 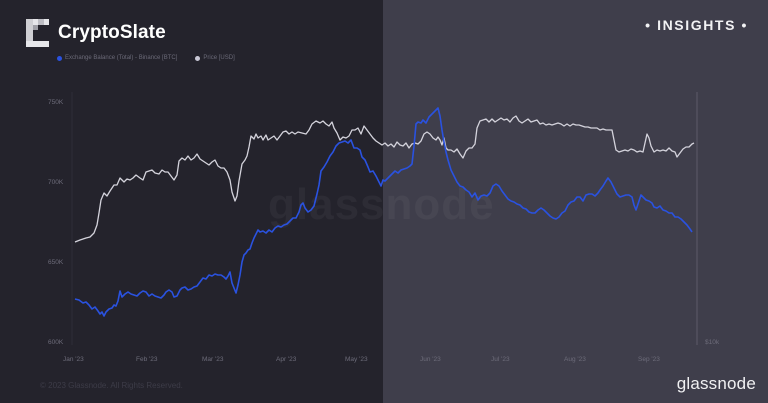 I want to click on legend-dot-blue-icon, so click(x=59, y=58).